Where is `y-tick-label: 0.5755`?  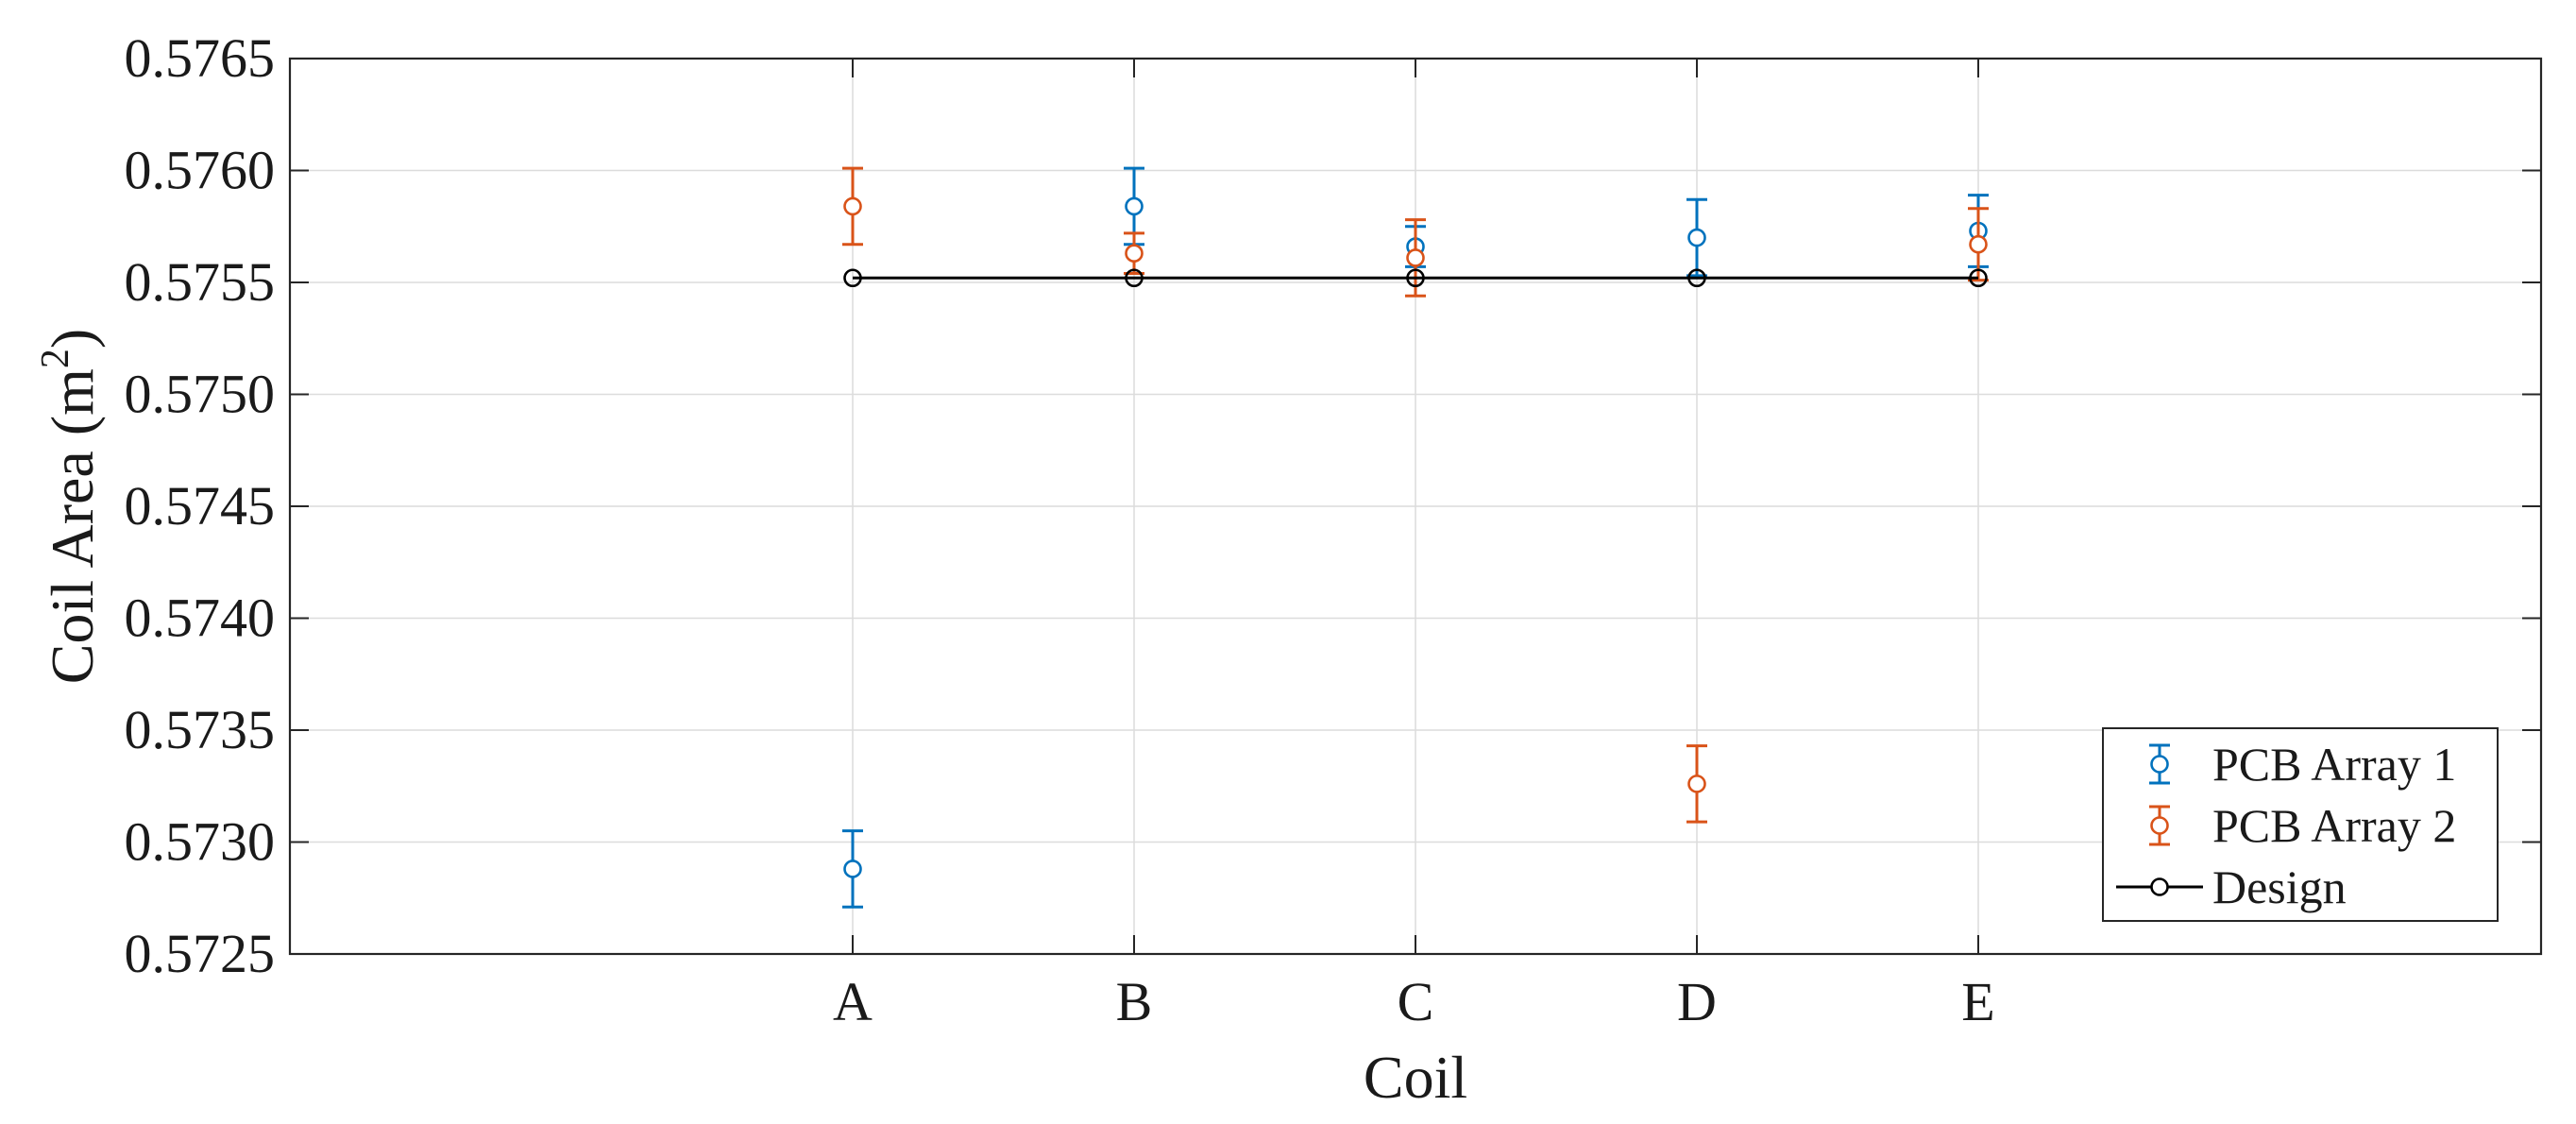
y-tick-label: 0.5755 is located at coordinates (200, 282).